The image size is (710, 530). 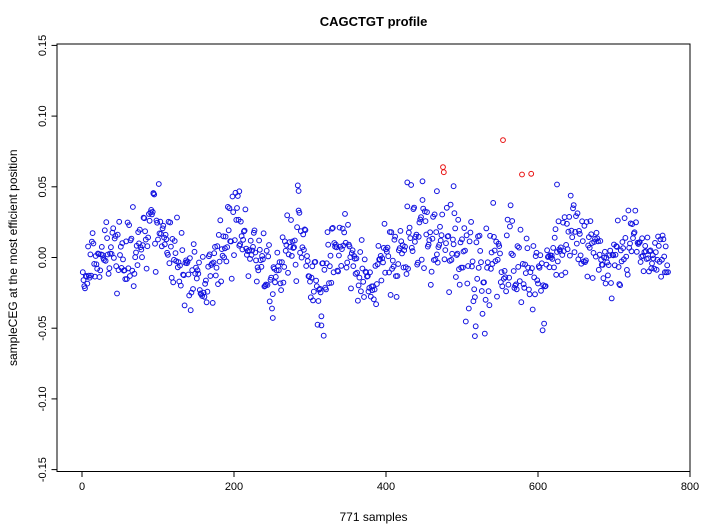 What do you see at coordinates (43, 398) in the screenshot?
I see `y-tick-label: -0.10` at bounding box center [43, 398].